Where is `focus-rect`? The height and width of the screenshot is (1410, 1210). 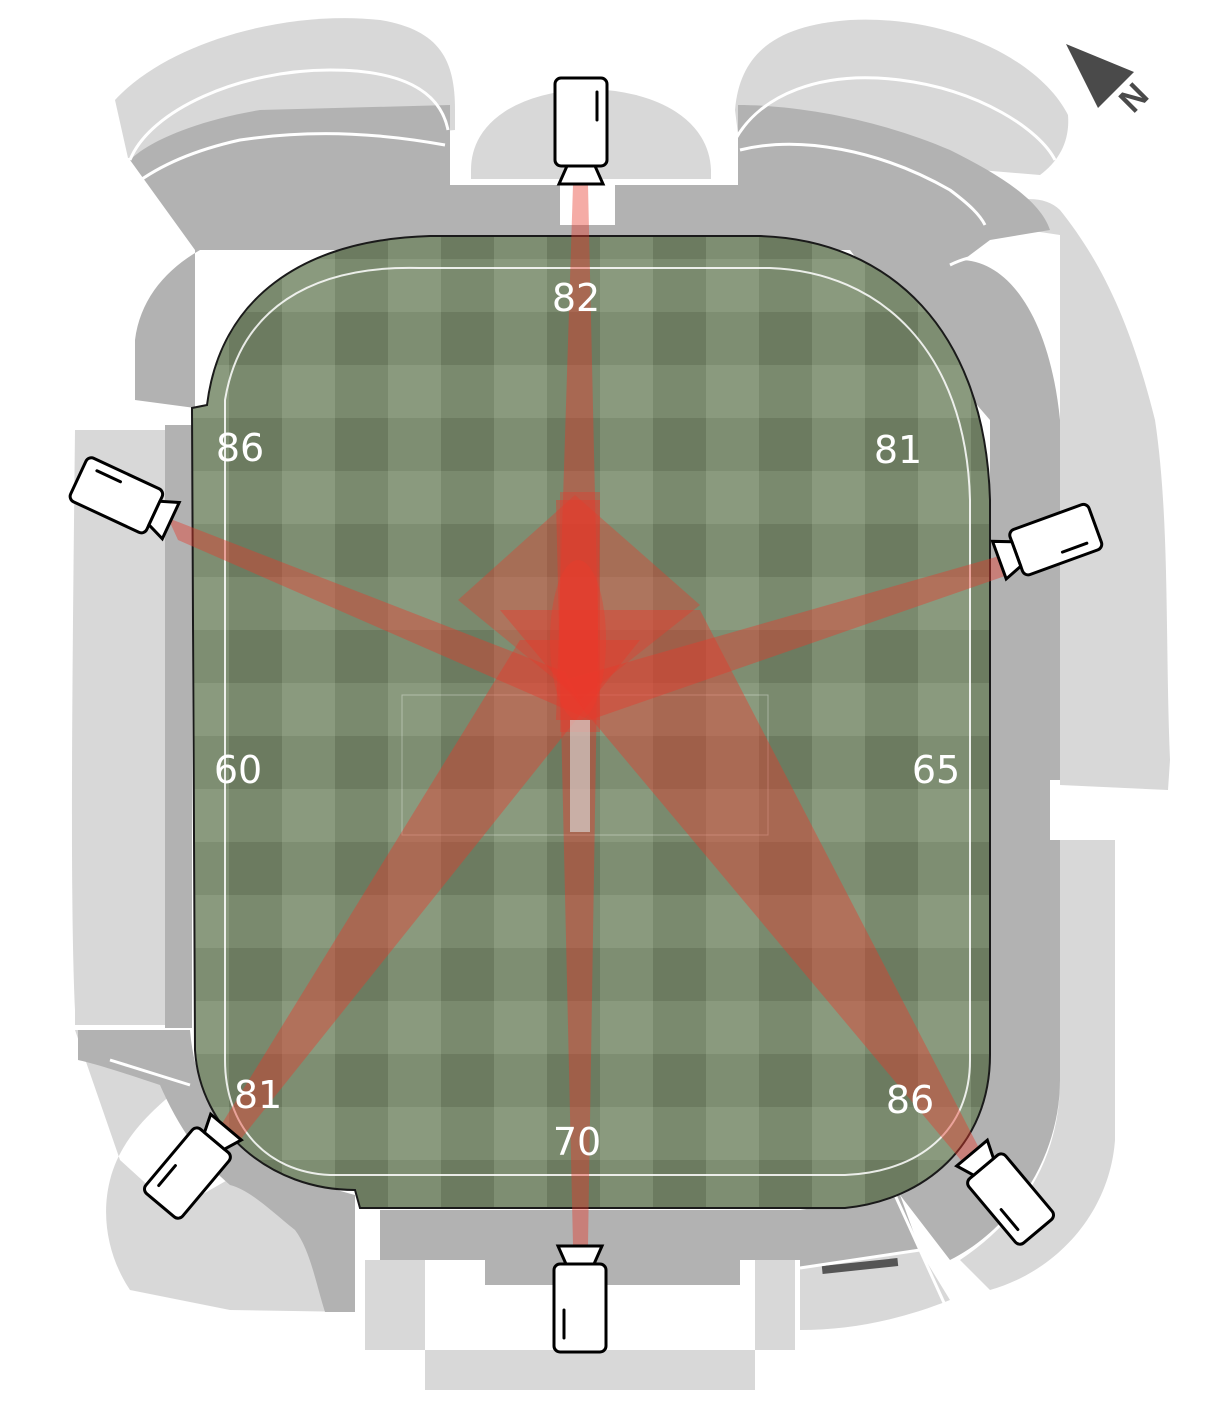
focus-rect is located at coordinates (580, 612).